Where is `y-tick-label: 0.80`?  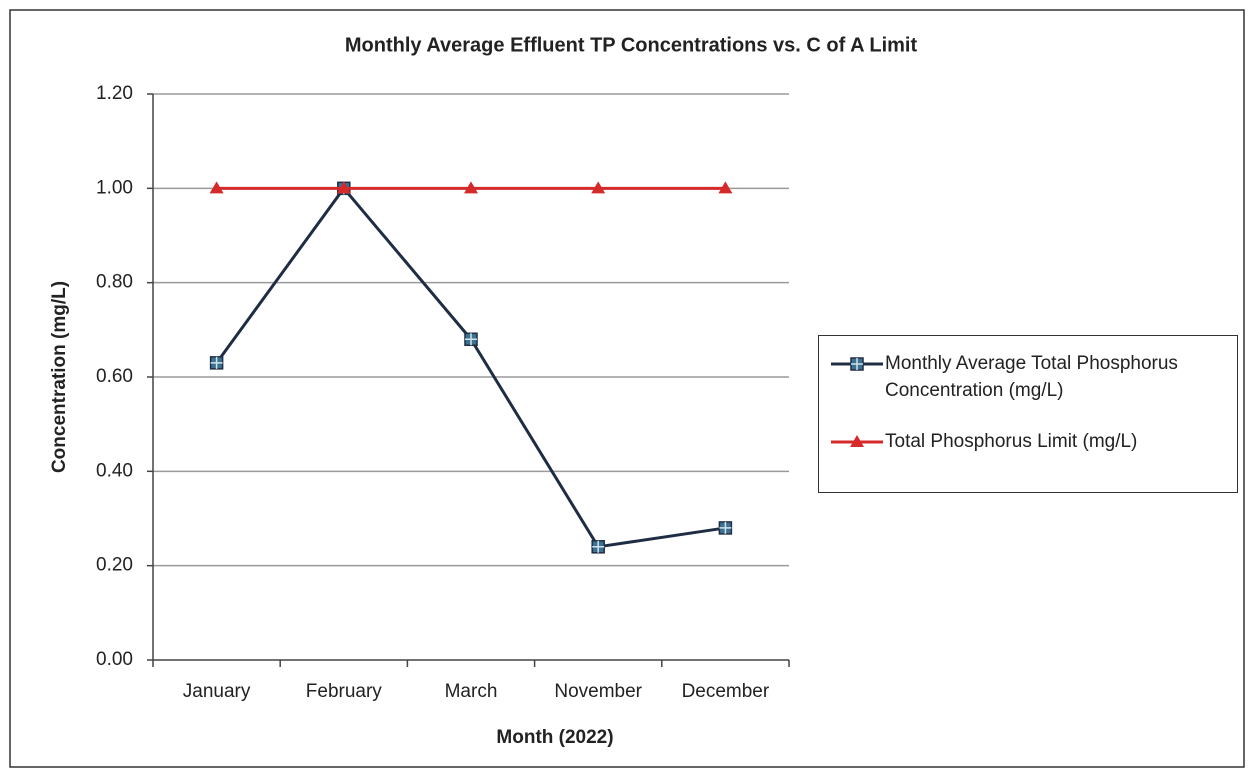 y-tick-label: 0.80 is located at coordinates (114, 282).